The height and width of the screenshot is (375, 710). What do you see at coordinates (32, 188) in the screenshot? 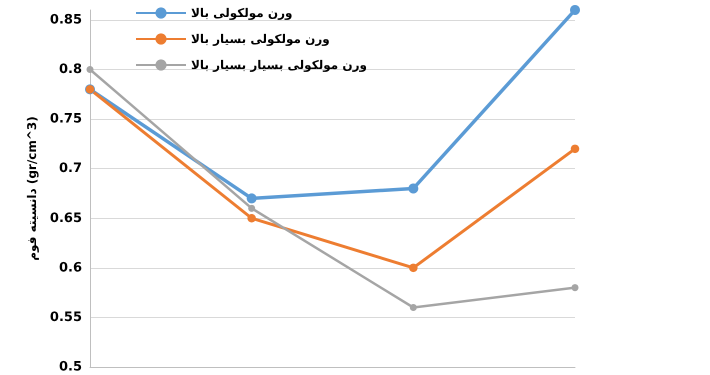
I see `y-axis-title: دانسیته فوم (gr/cm^3)` at bounding box center [32, 188].